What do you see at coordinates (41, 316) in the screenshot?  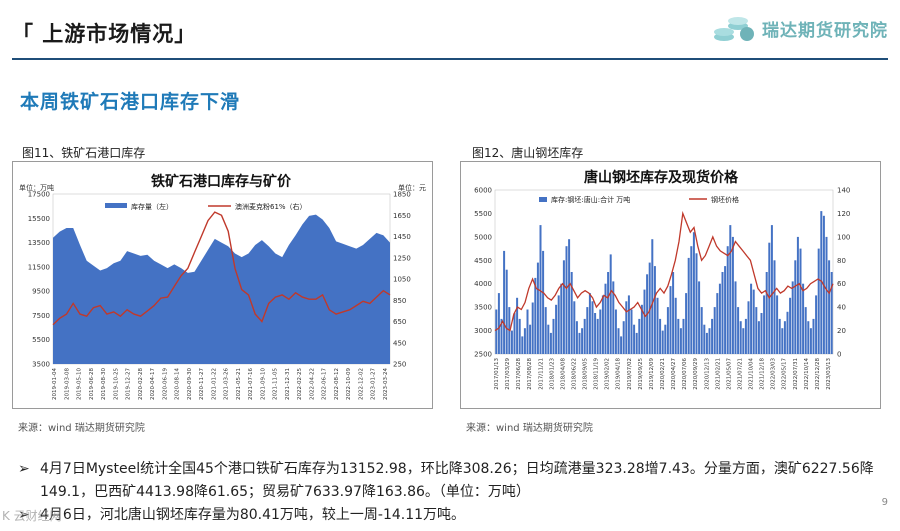 I see `y-left-tick-label: 7500` at bounding box center [41, 316].